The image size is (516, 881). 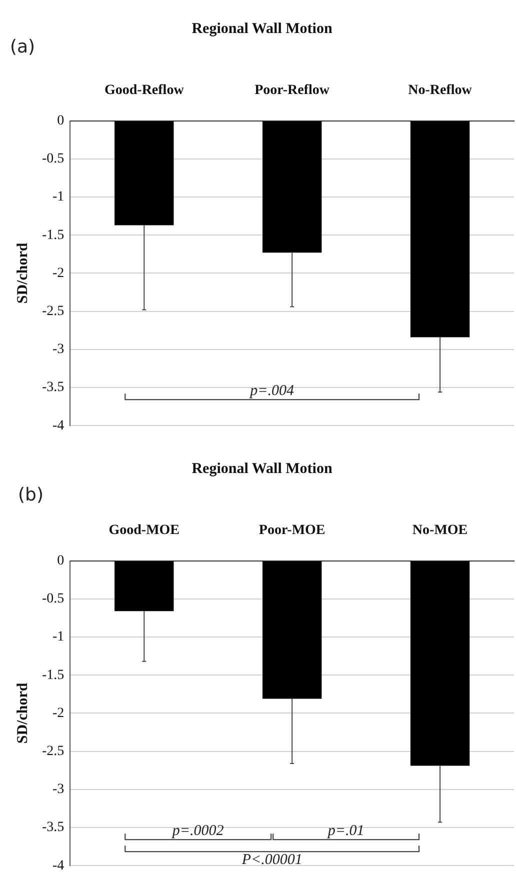 I want to click on x-tick-label: Good-MOE, so click(x=144, y=530).